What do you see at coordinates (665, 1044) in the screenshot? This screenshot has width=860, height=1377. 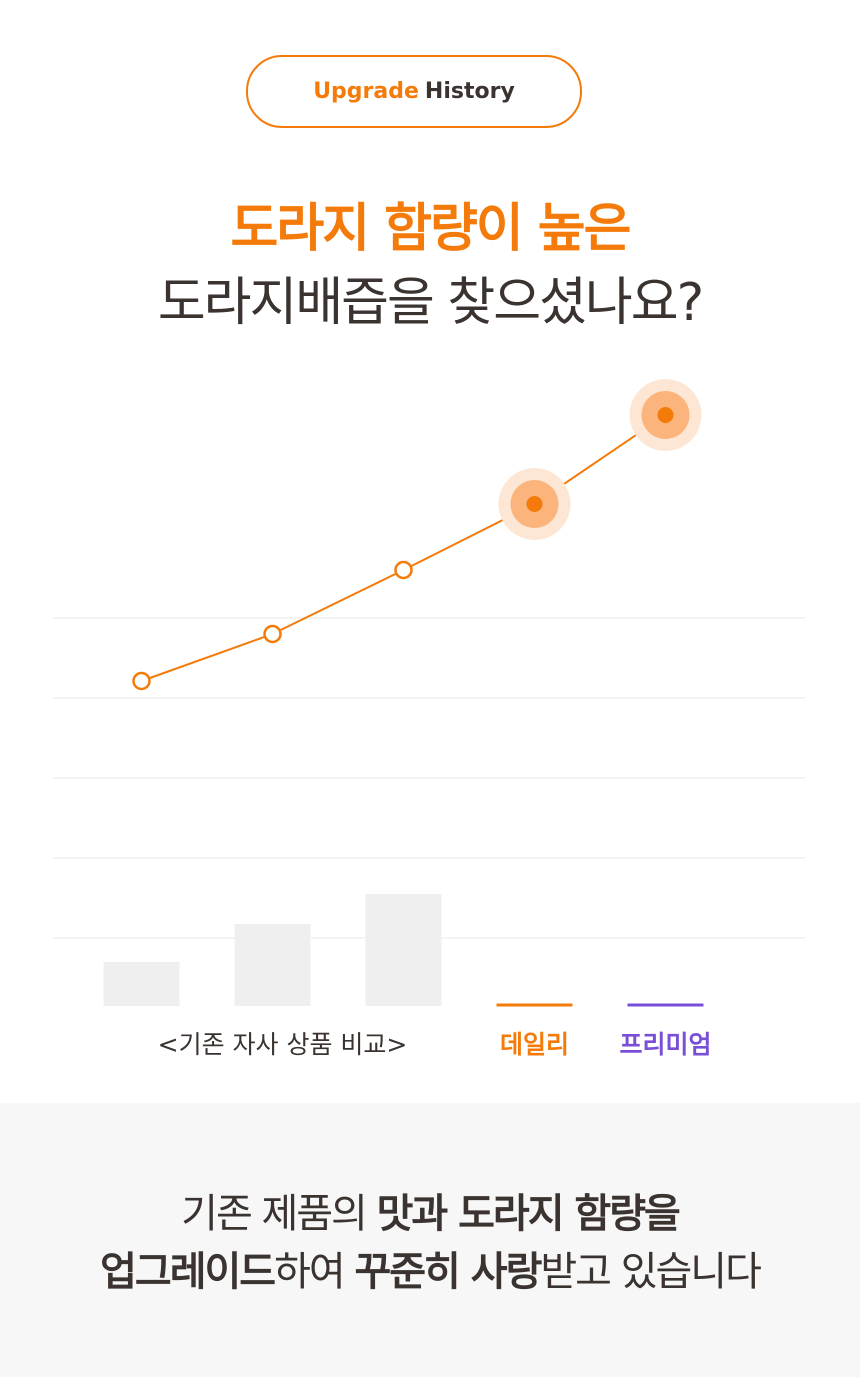 I see `category-label: 프리미엄` at bounding box center [665, 1044].